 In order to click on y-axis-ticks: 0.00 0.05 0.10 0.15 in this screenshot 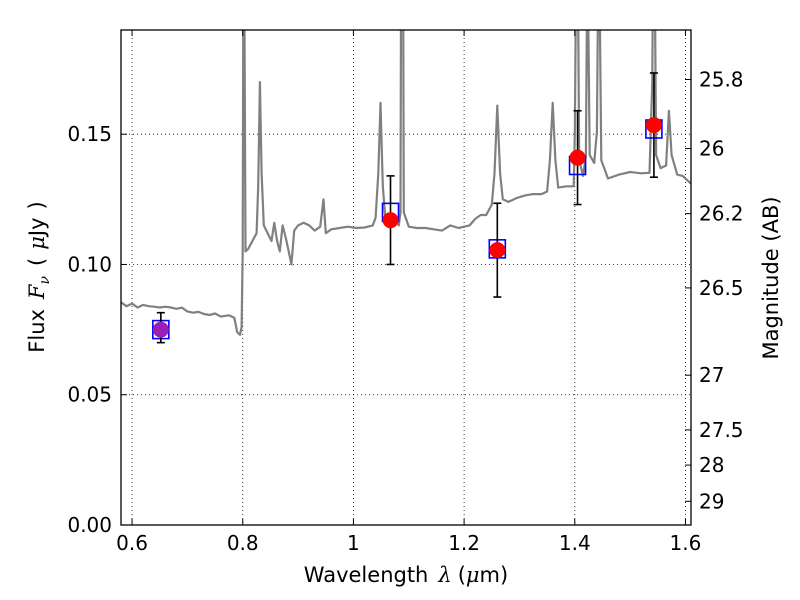, I will do `click(97, 329)`.